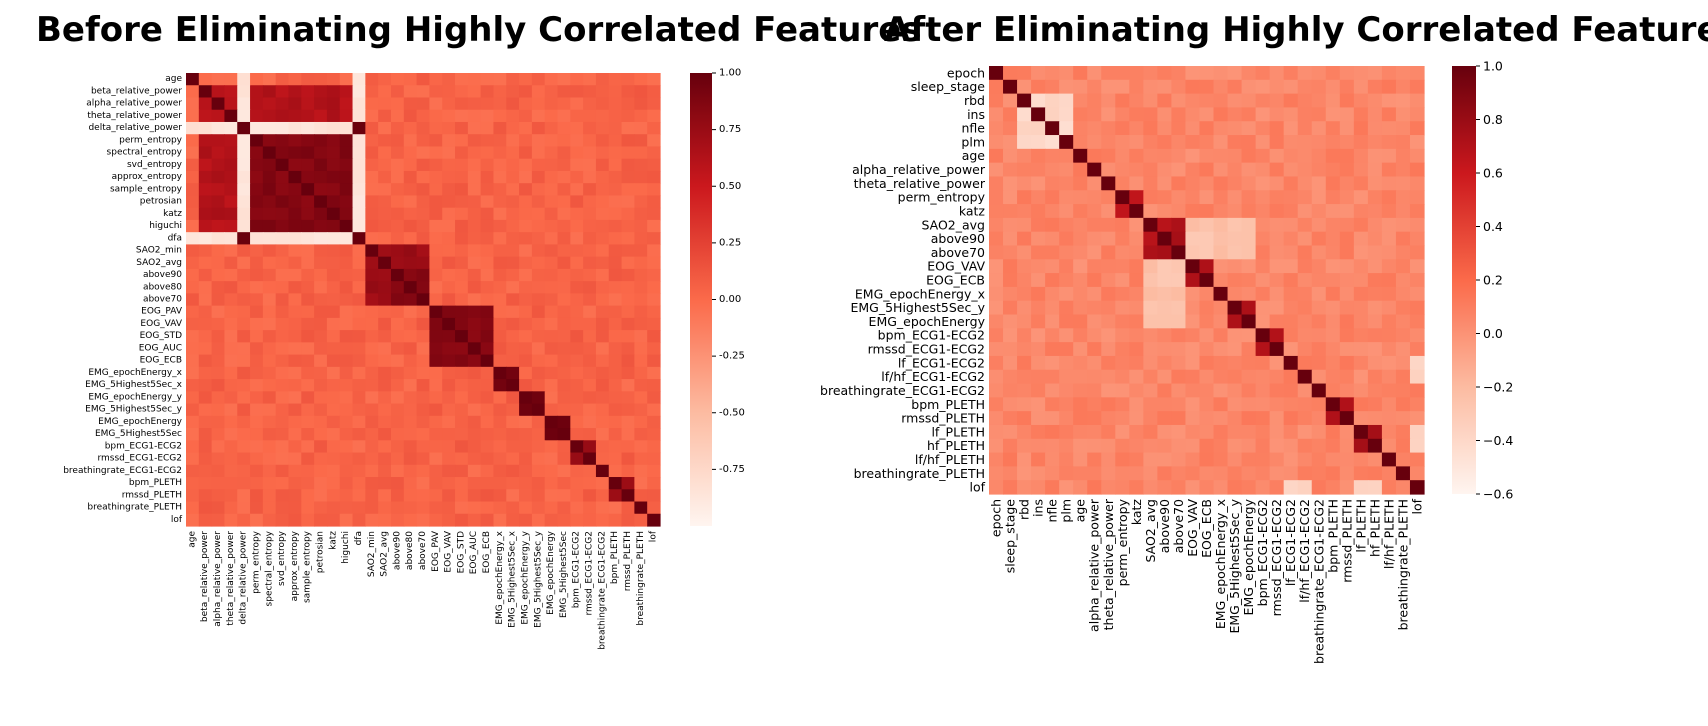 The width and height of the screenshot is (1708, 726). What do you see at coordinates (192, 539) in the screenshot?
I see `column-label: age` at bounding box center [192, 539].